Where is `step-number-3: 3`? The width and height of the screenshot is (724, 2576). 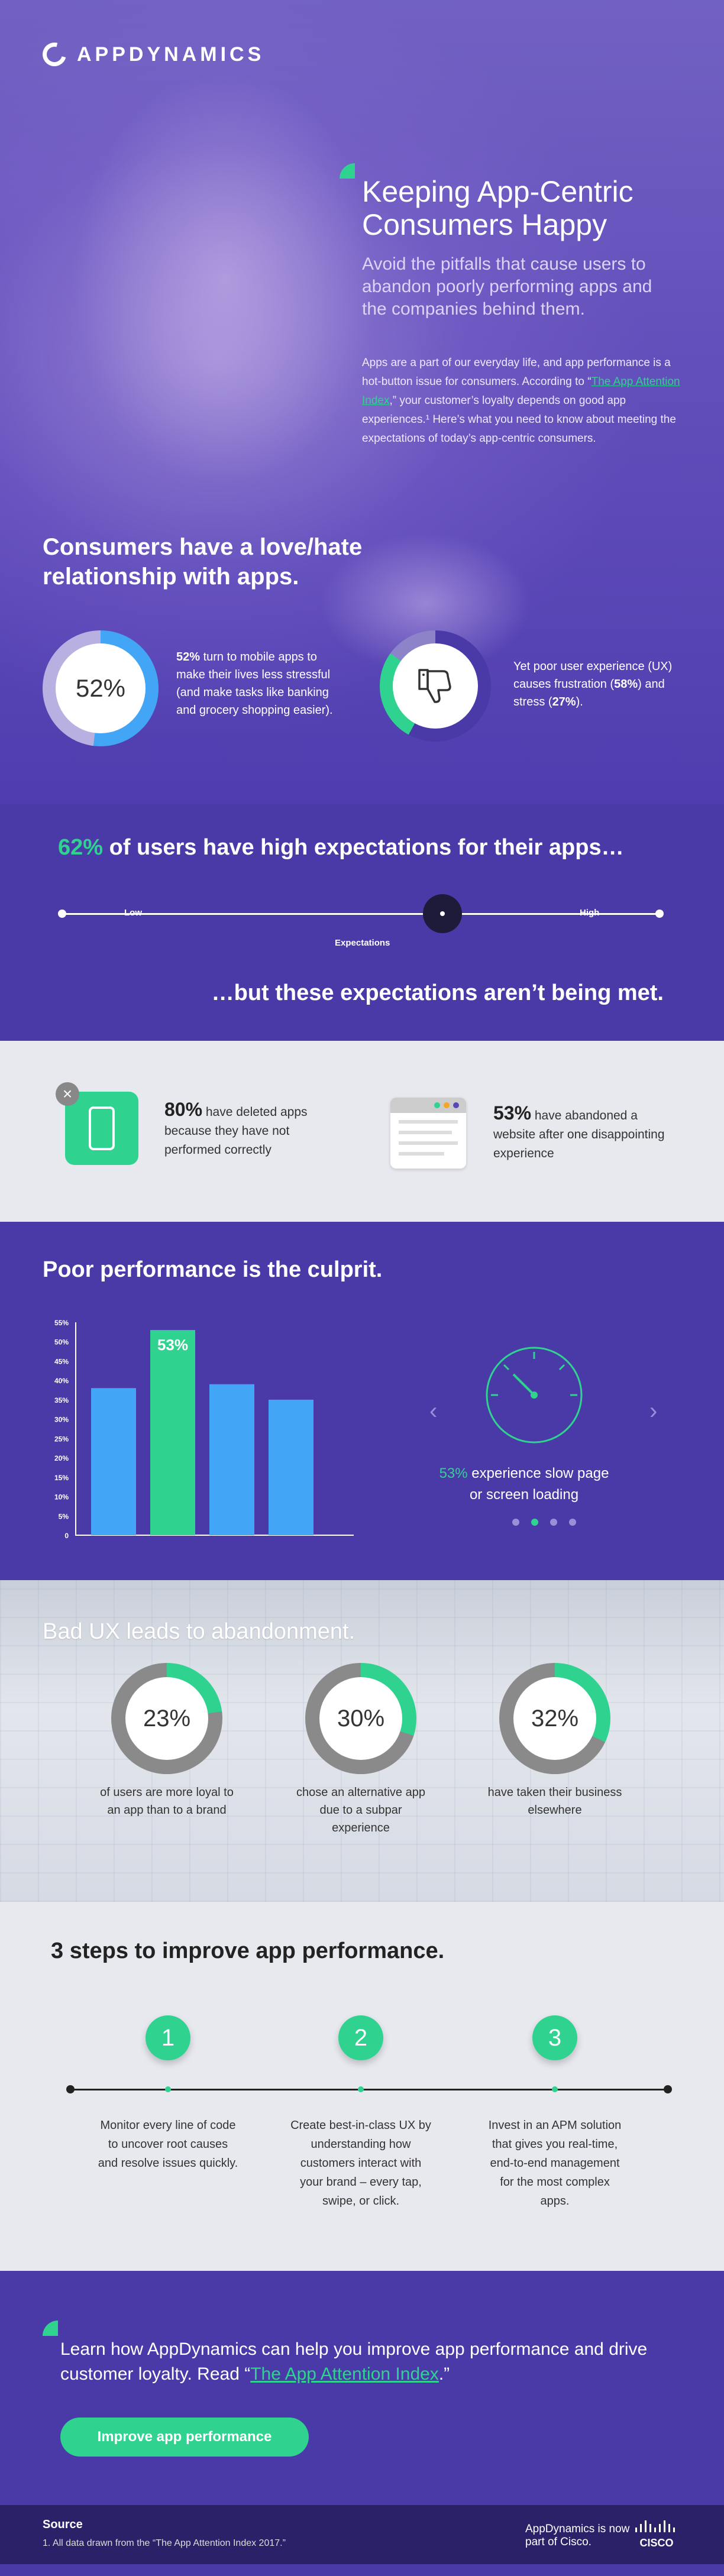 step-number-3: 3 is located at coordinates (554, 2038).